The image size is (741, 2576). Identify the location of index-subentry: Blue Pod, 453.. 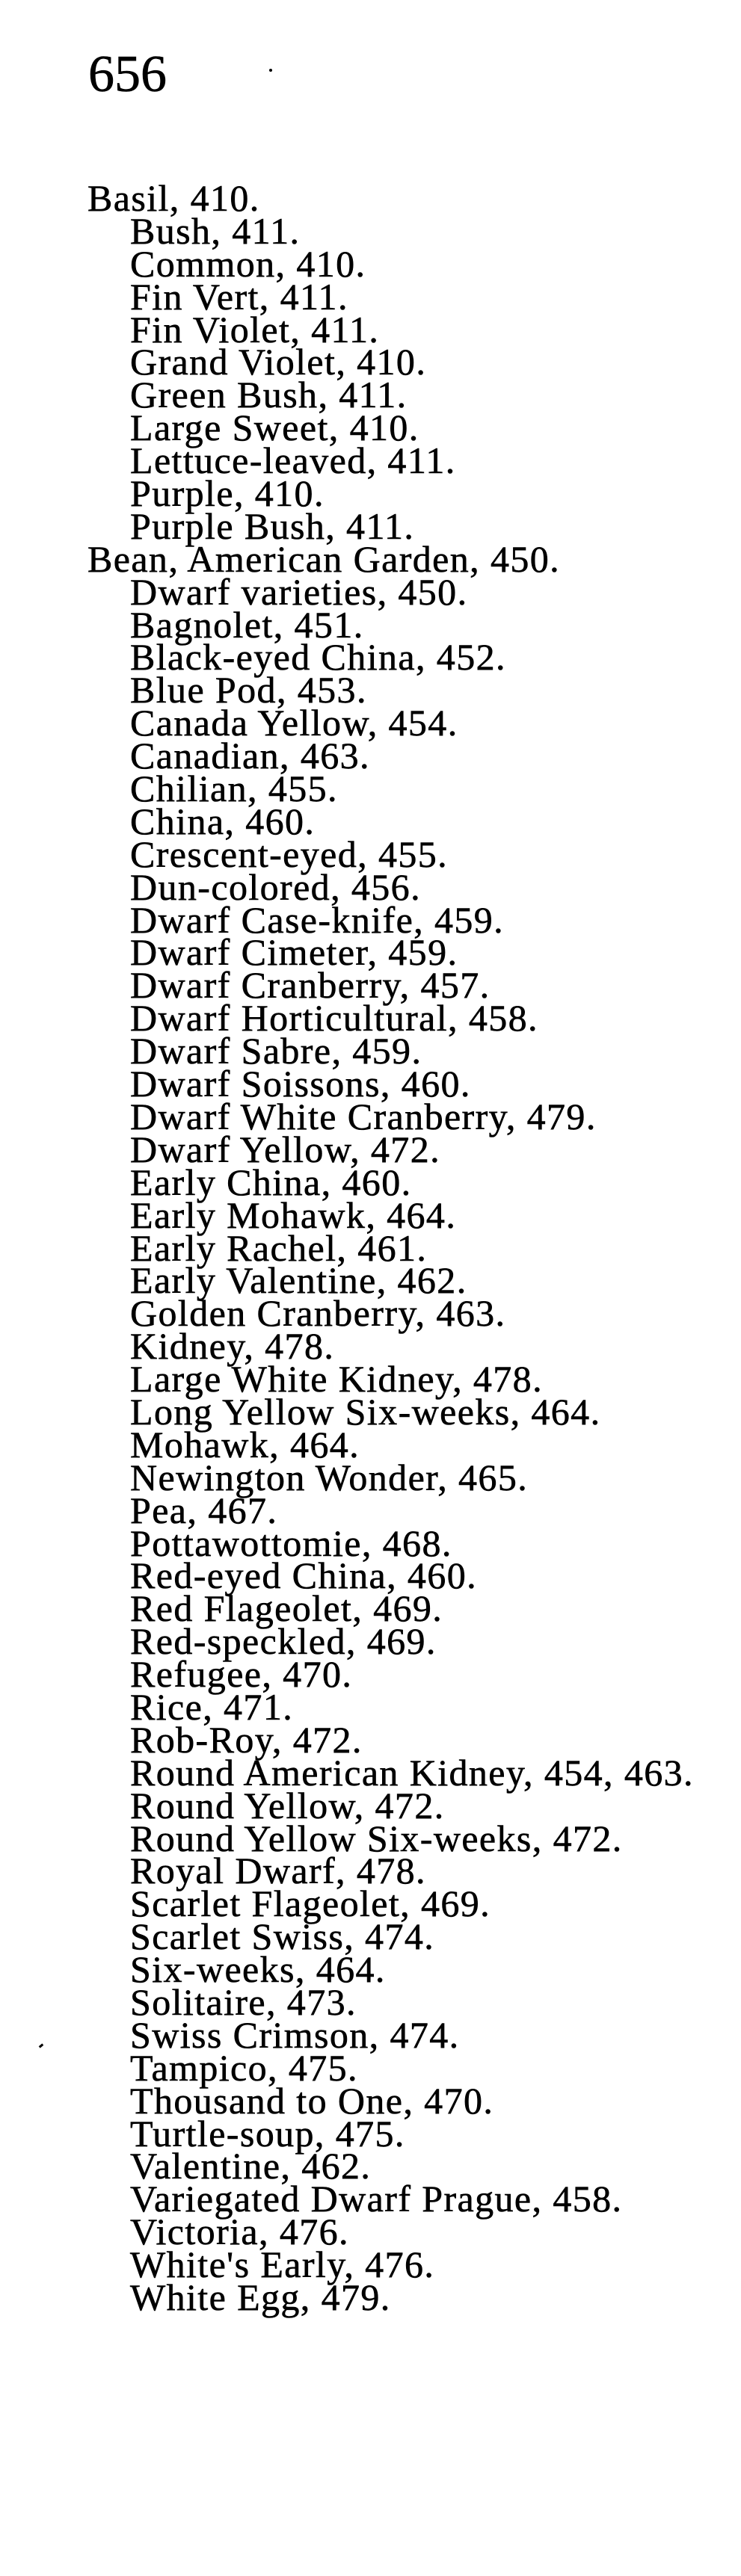
(248, 690).